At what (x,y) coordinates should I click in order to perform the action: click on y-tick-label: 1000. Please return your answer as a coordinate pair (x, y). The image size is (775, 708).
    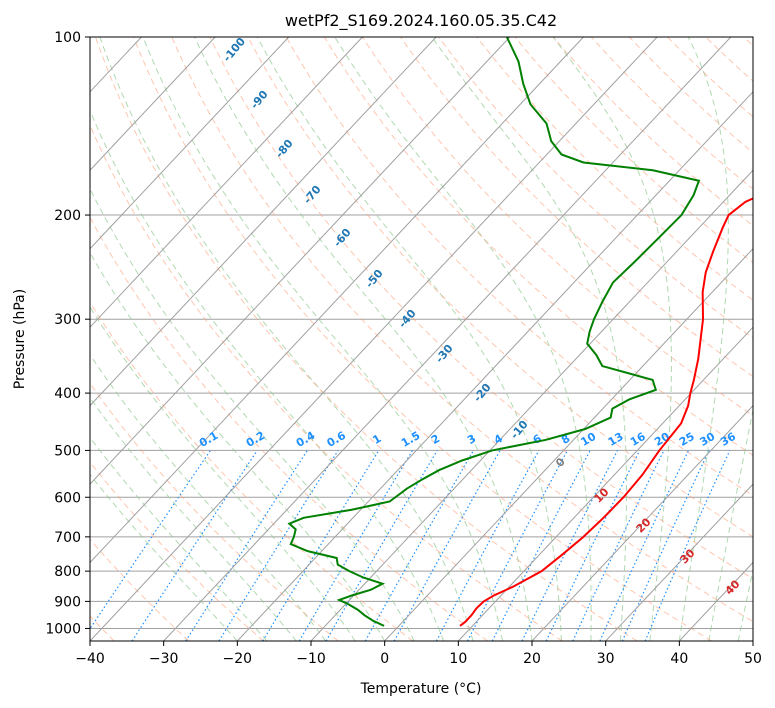
    Looking at the image, I should click on (63, 629).